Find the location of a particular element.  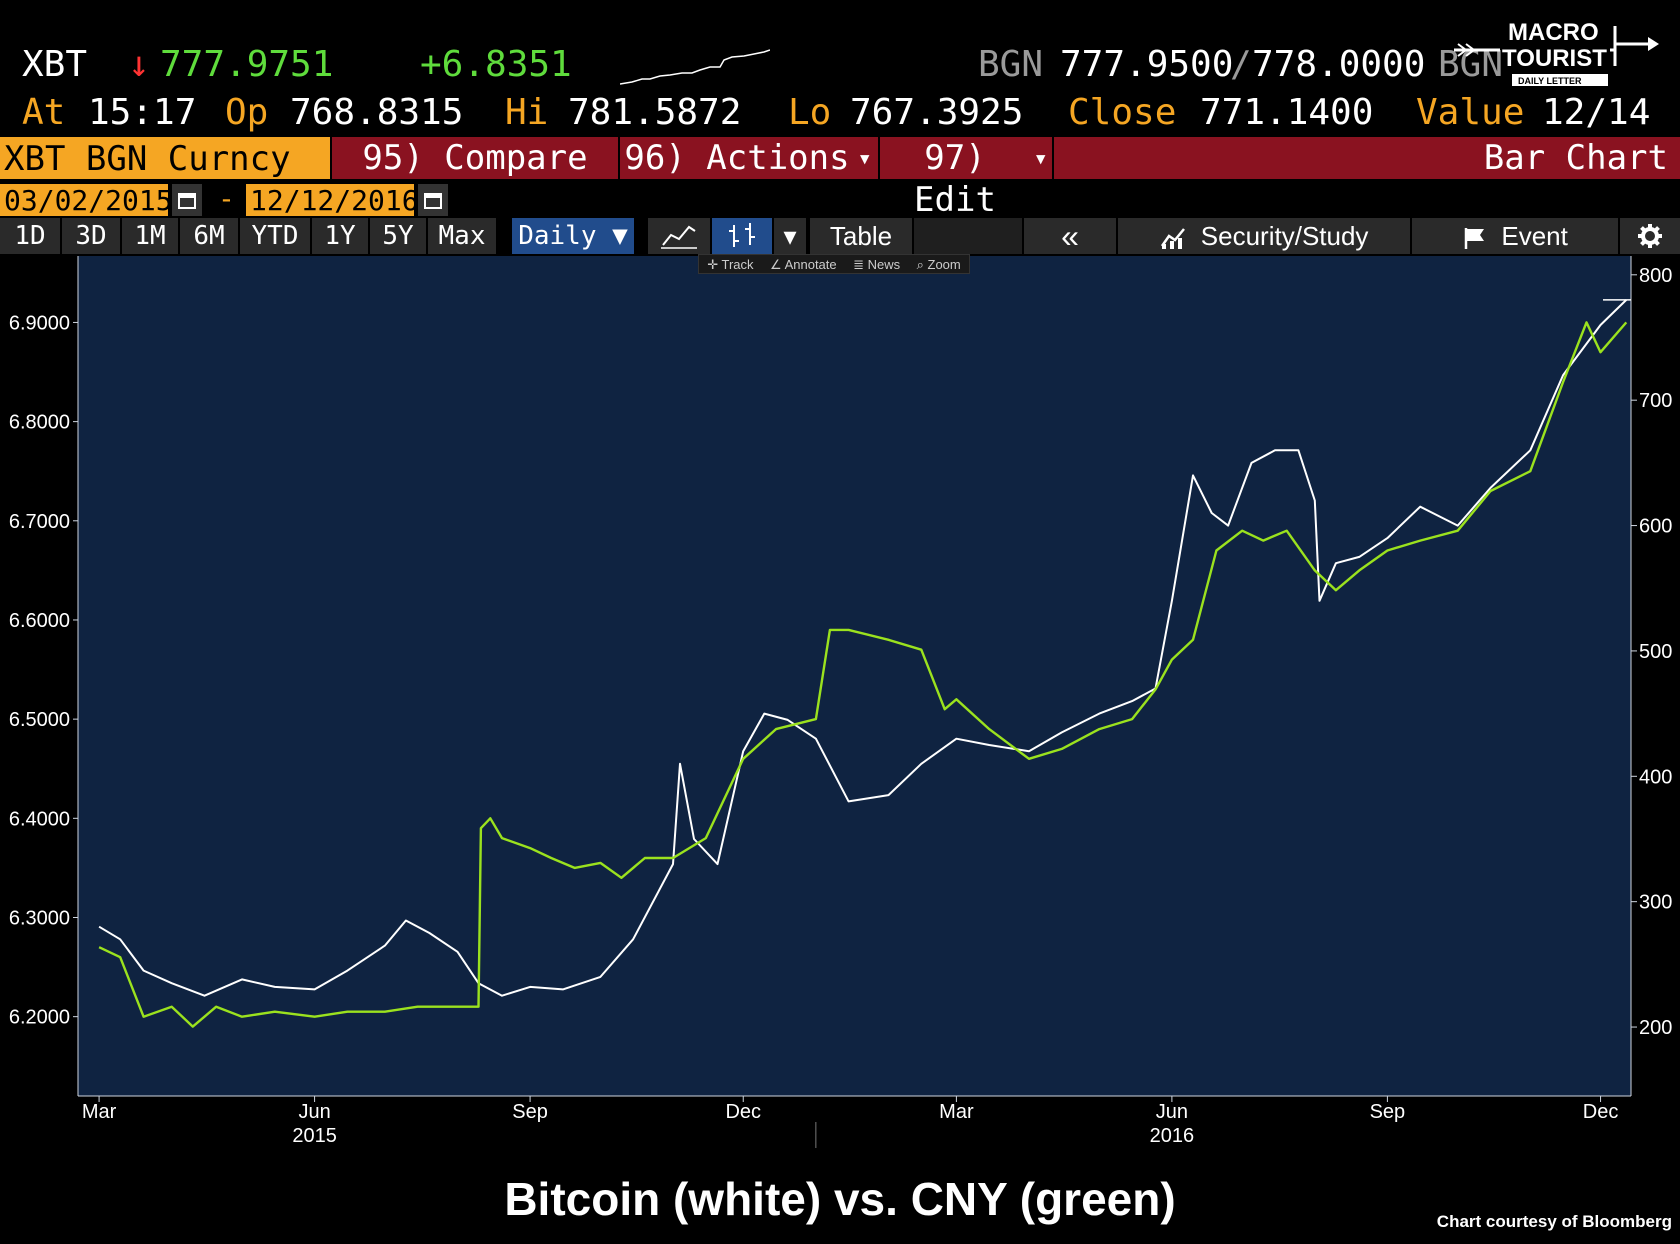

macro-tourist-logo: MACRO TOURIST DAILY LETTER is located at coordinates (1557, 50).